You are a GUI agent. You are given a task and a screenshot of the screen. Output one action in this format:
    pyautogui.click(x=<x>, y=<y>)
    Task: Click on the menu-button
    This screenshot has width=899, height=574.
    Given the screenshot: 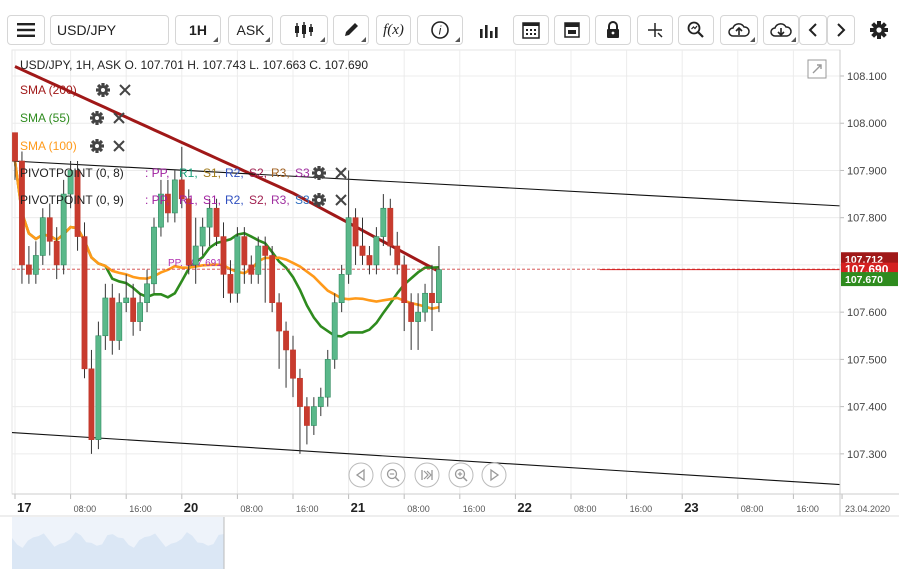 What is the action you would take?
    pyautogui.click(x=26, y=30)
    